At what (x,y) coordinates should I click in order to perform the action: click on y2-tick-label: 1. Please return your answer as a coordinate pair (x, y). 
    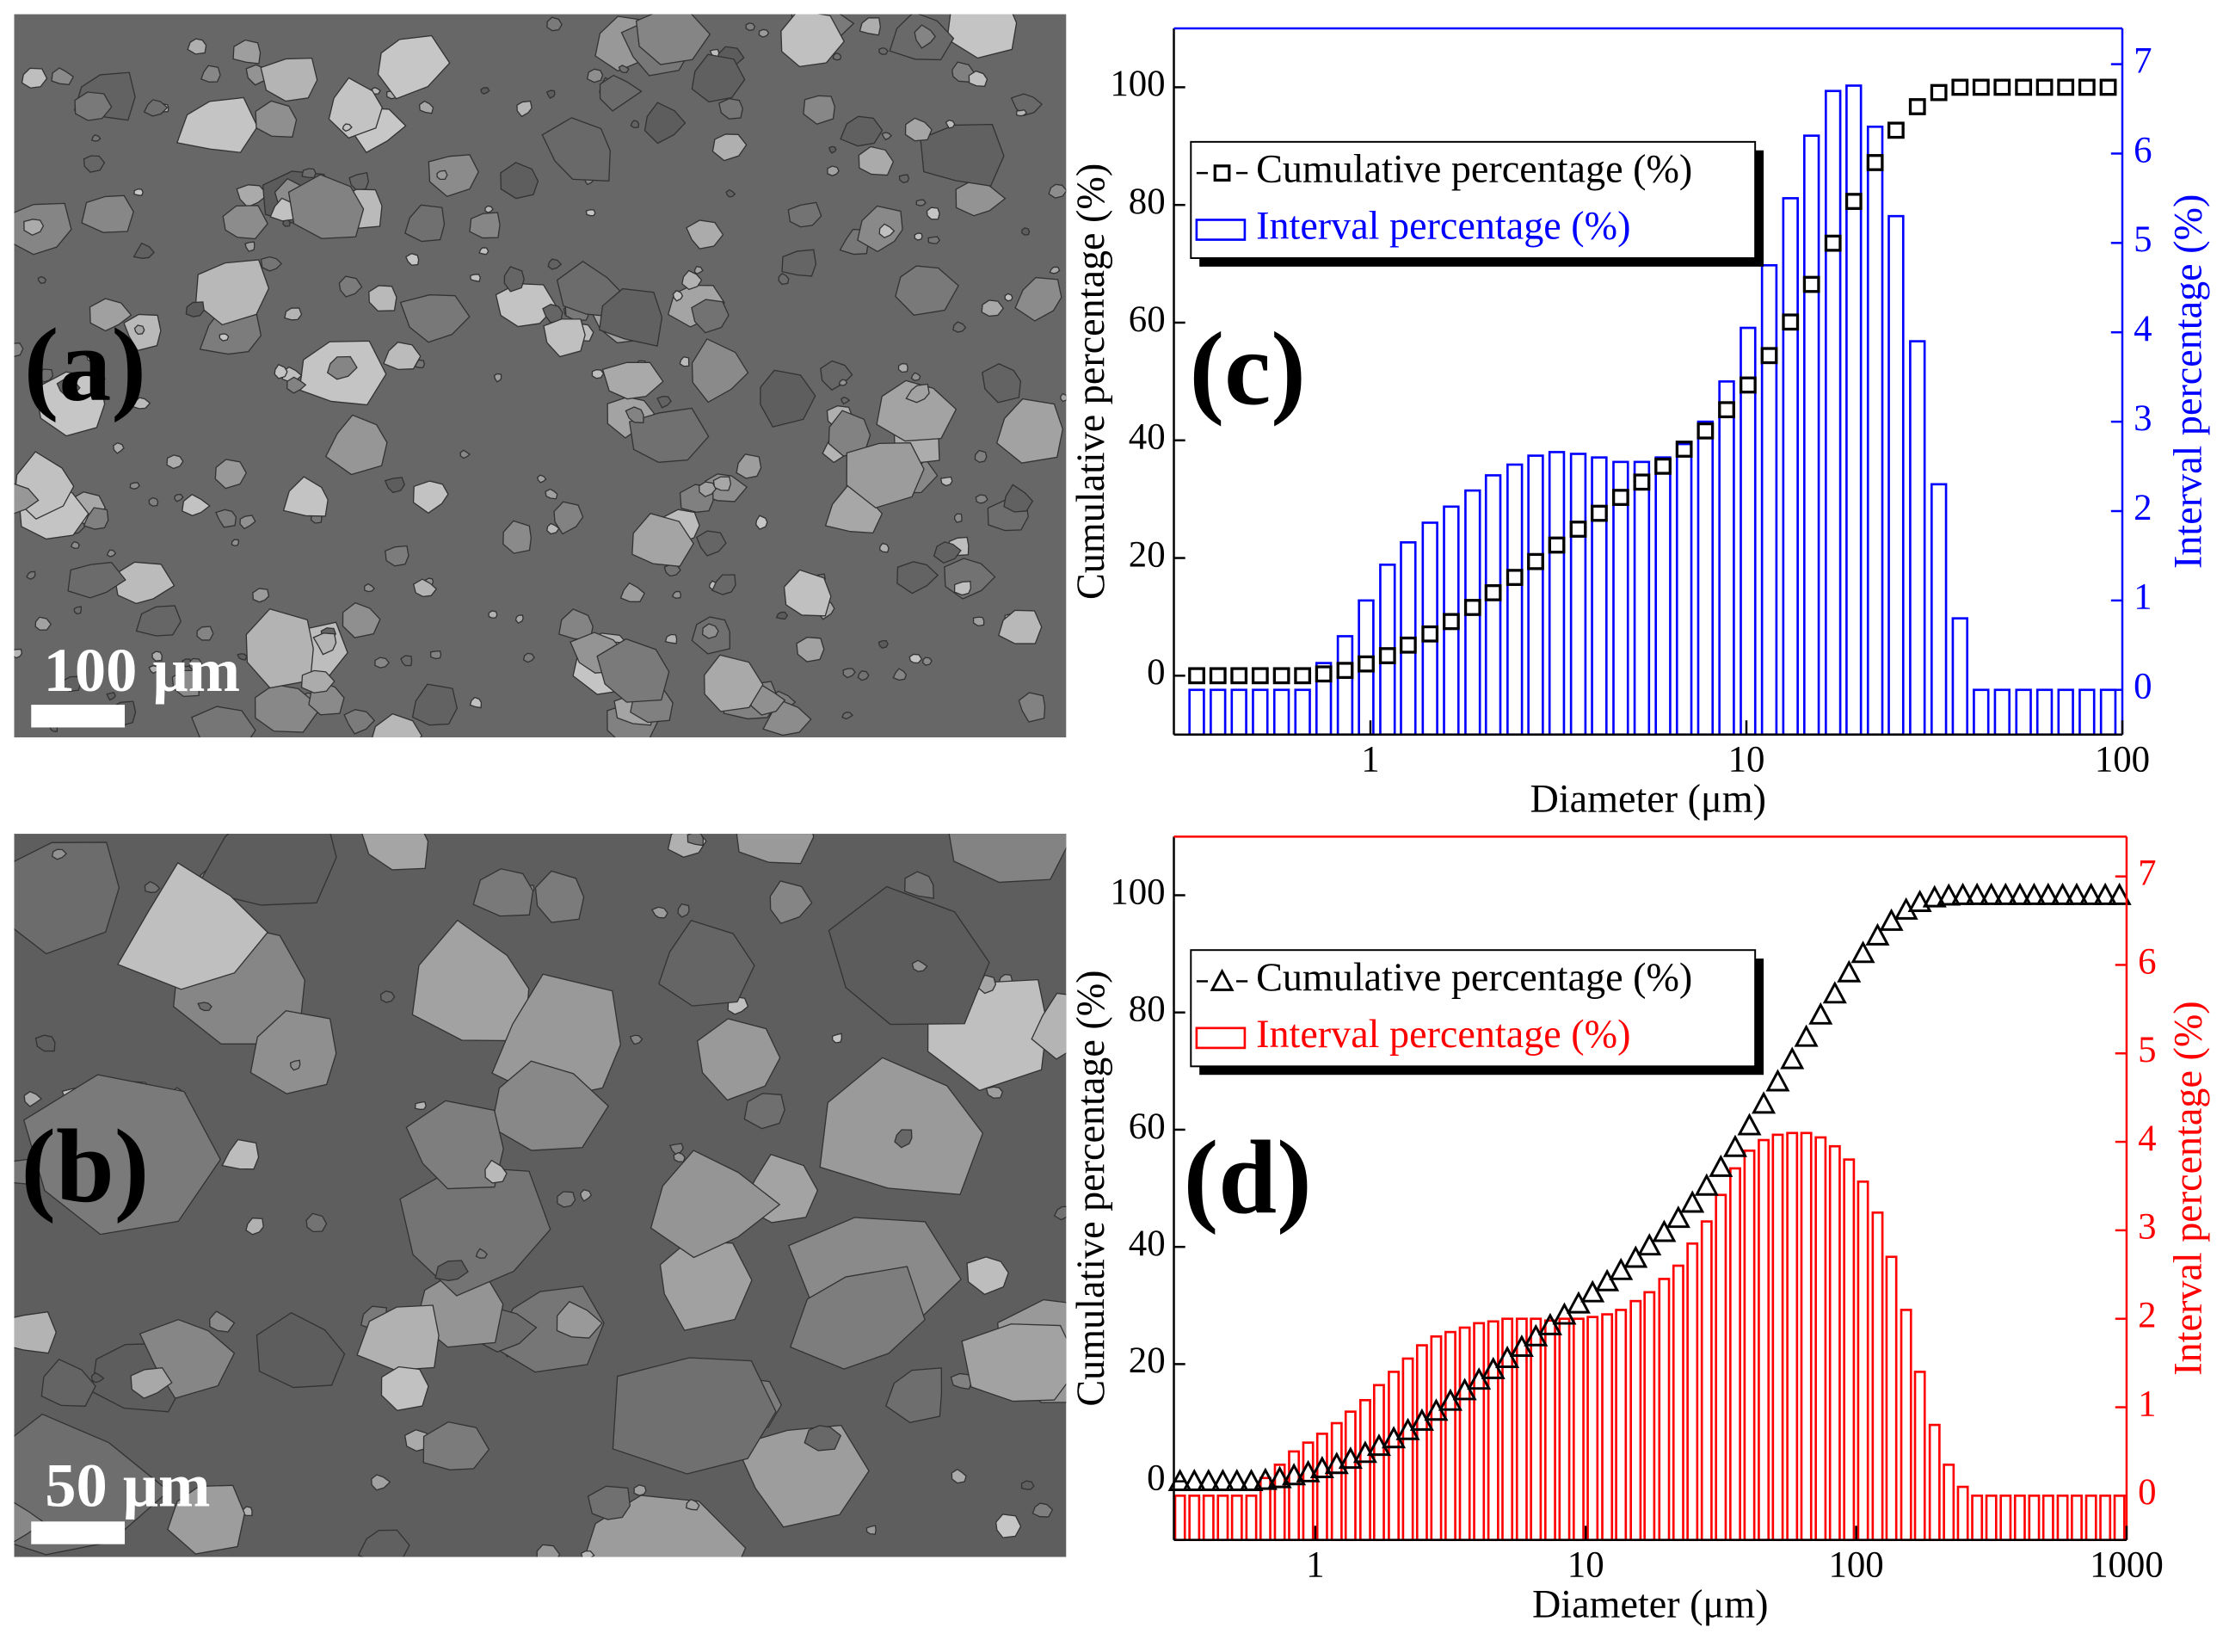
    Looking at the image, I should click on (2147, 1404).